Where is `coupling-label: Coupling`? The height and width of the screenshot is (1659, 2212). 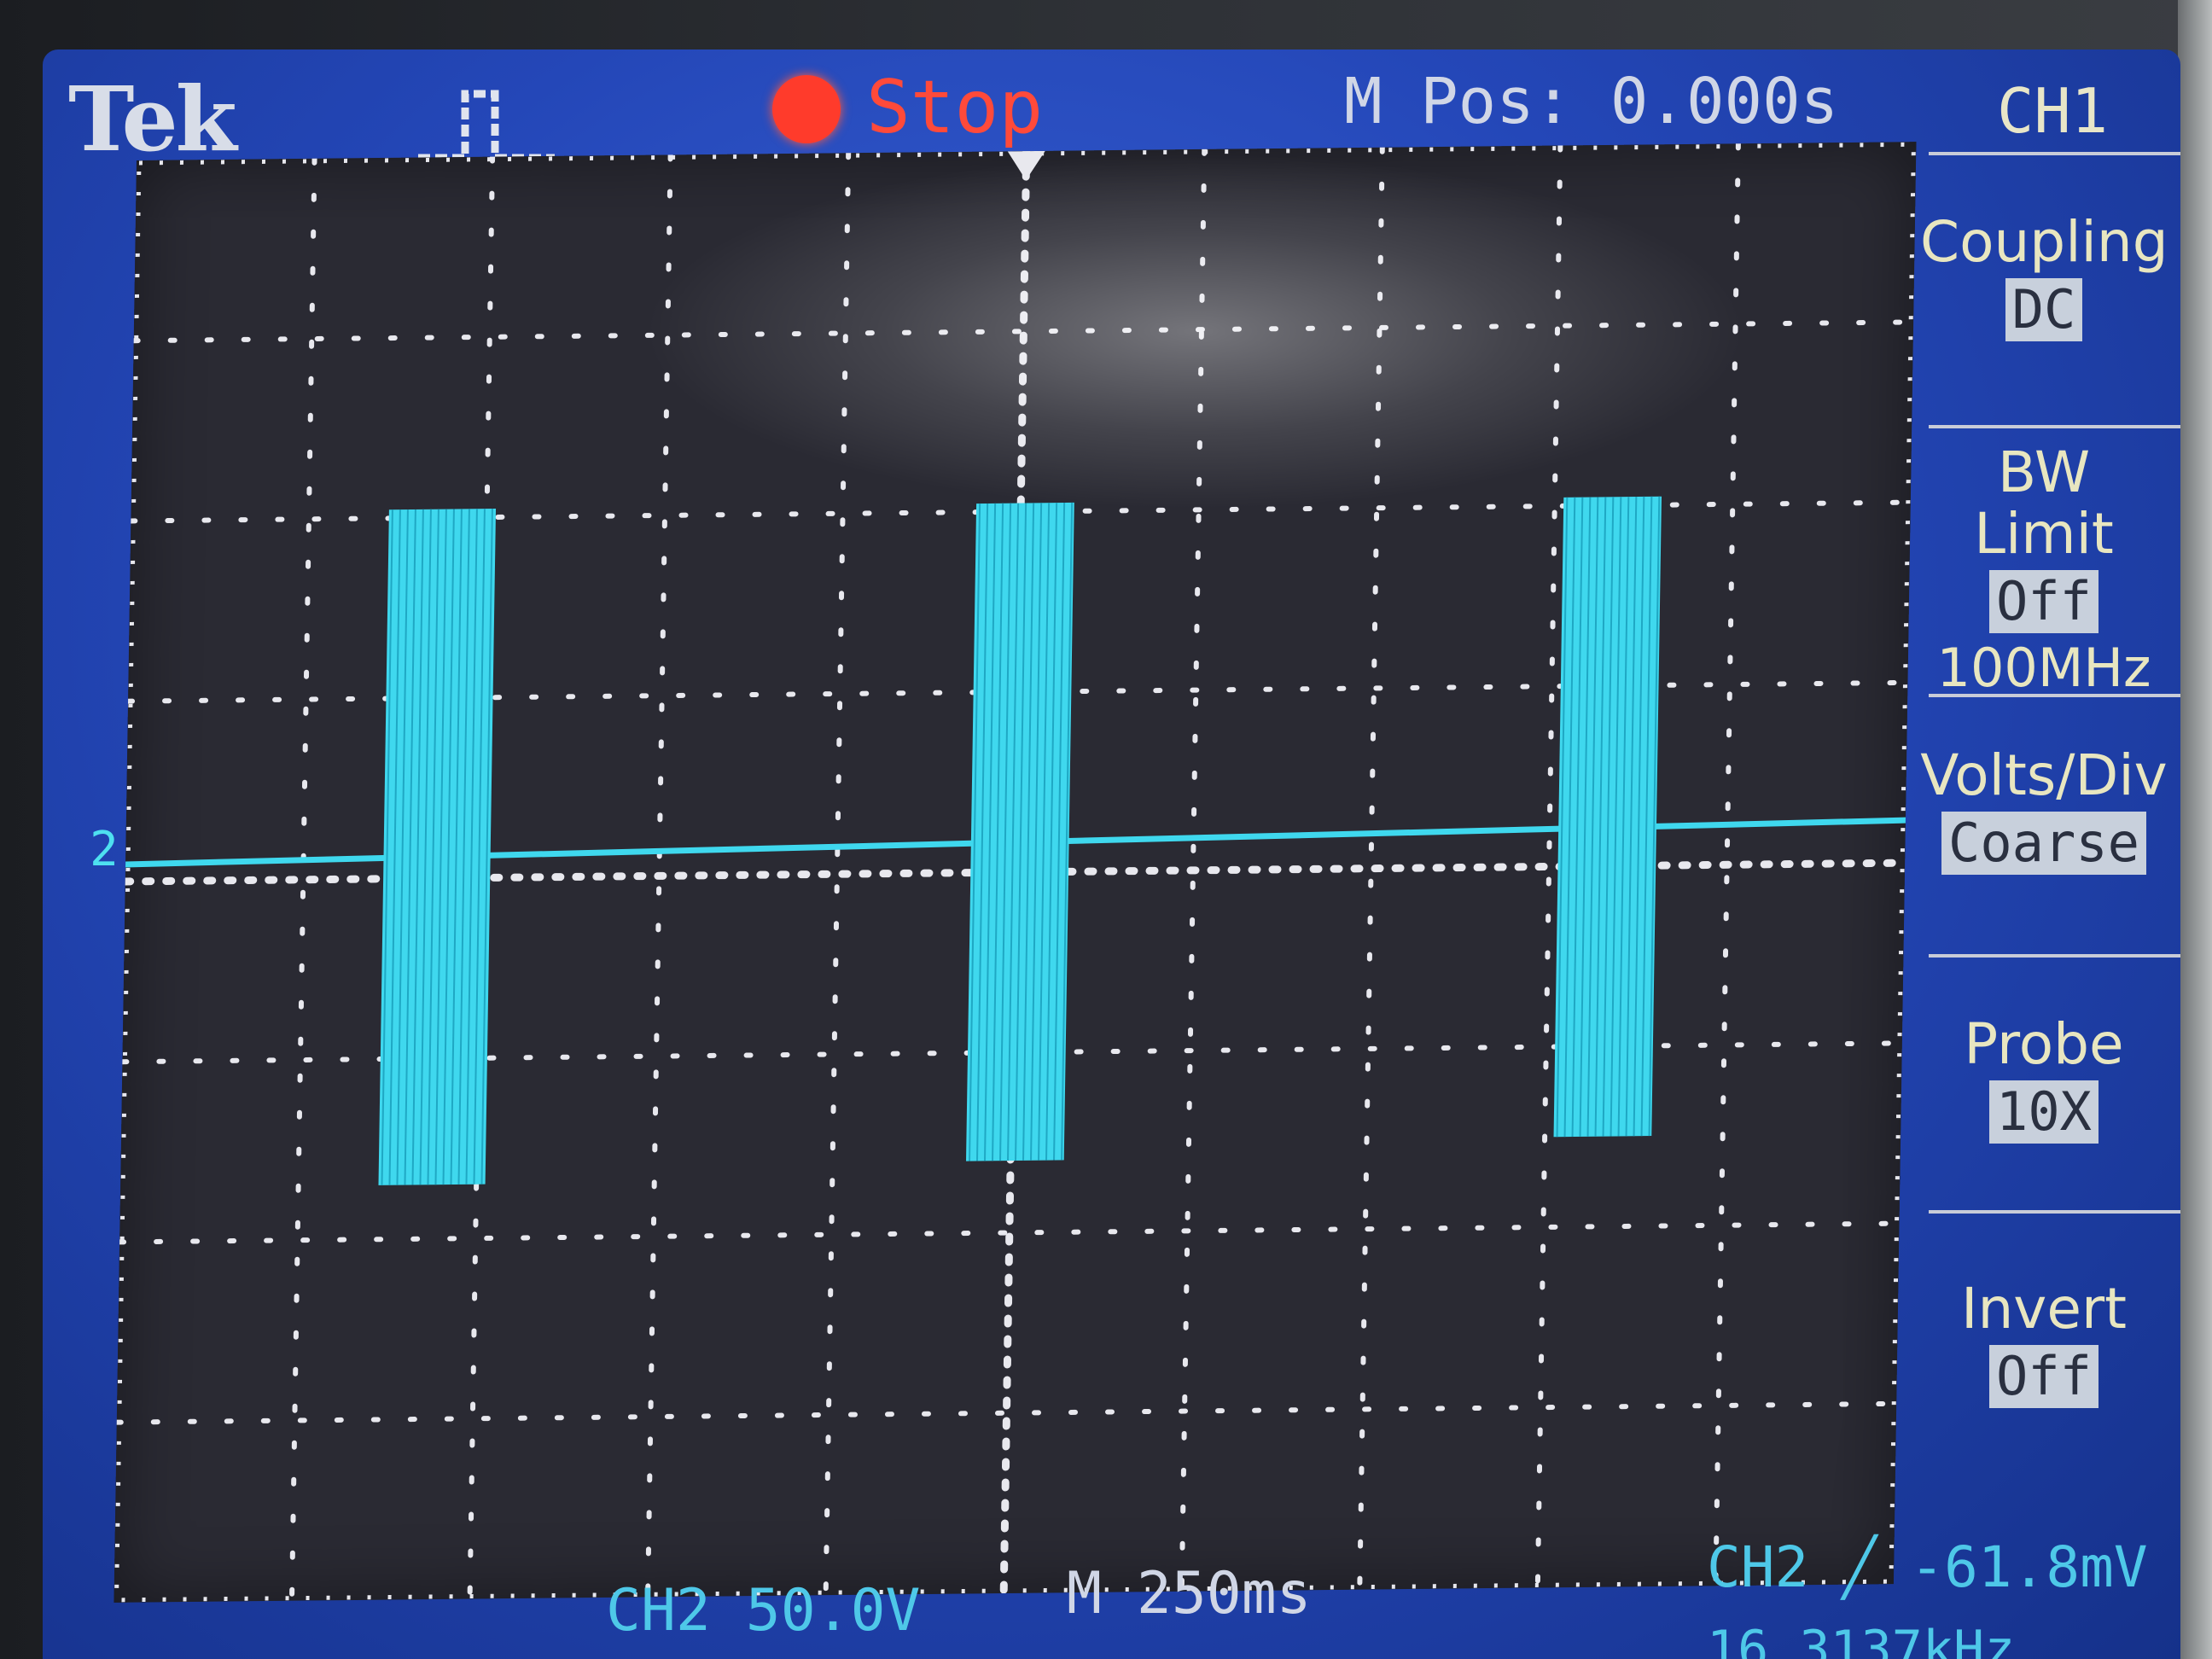
coupling-label: Coupling is located at coordinates (2044, 242).